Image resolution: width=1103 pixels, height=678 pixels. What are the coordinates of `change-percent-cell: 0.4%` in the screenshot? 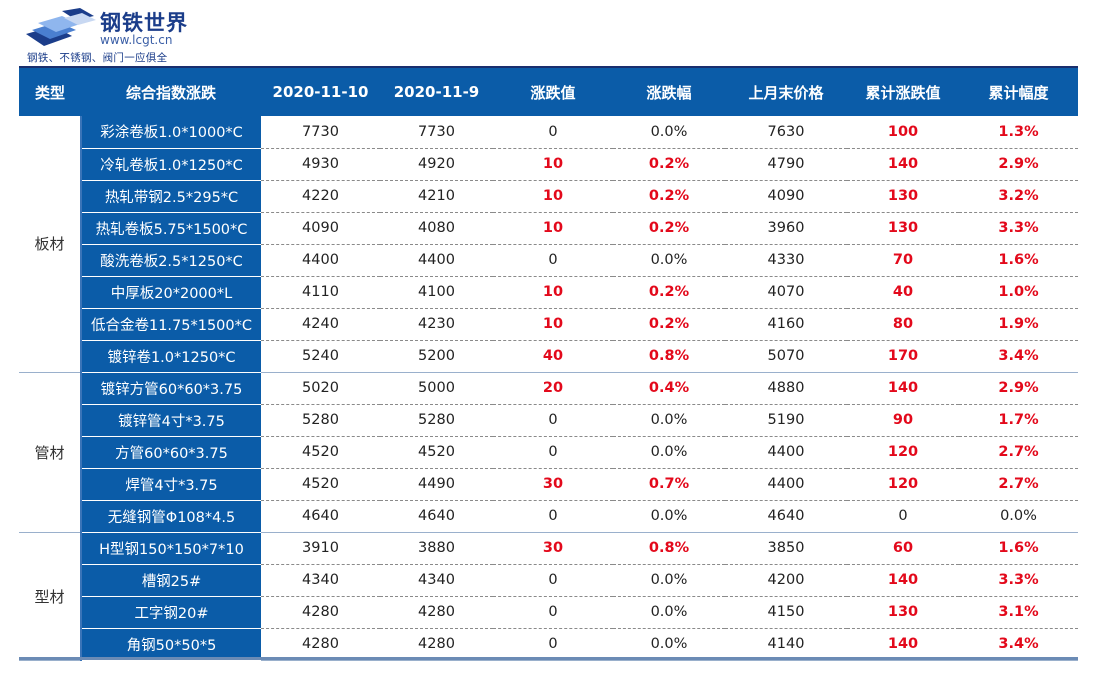 It's located at (669, 388).